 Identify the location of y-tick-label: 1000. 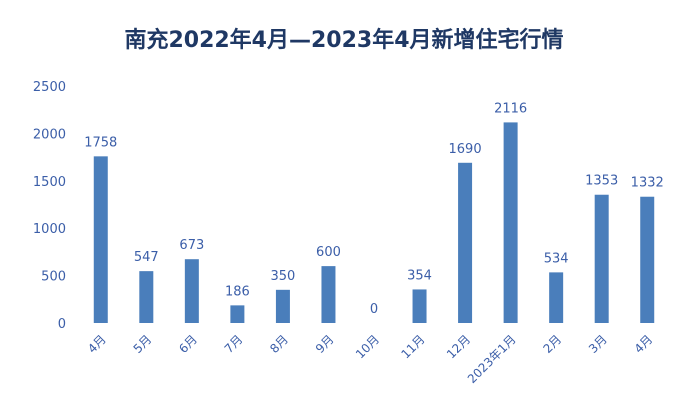
(49, 229).